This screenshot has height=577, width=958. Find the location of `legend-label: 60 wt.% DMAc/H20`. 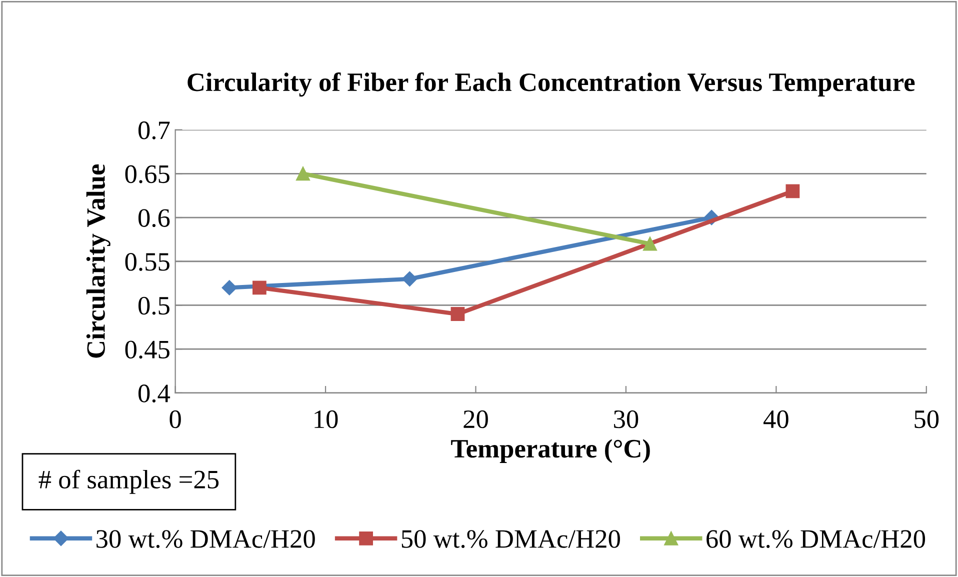

legend-label: 60 wt.% DMAc/H20 is located at coordinates (816, 539).